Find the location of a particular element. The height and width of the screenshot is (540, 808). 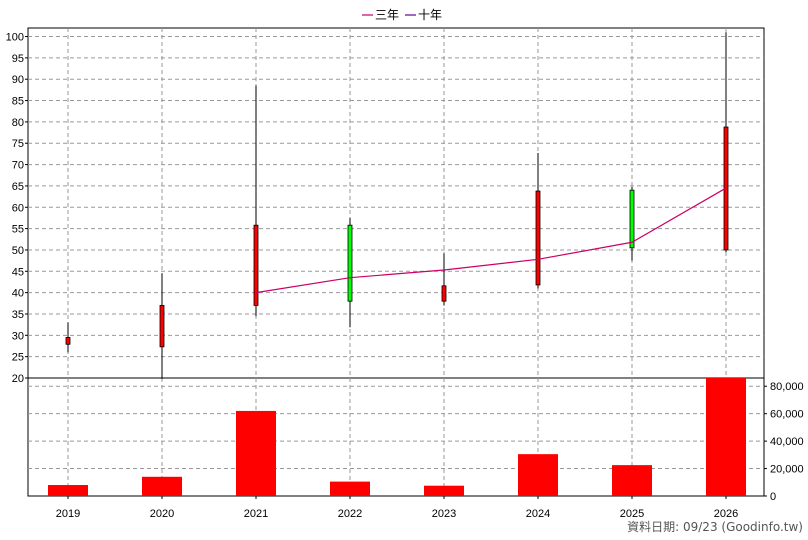

price-tick-label: 20 is located at coordinates (18, 379).